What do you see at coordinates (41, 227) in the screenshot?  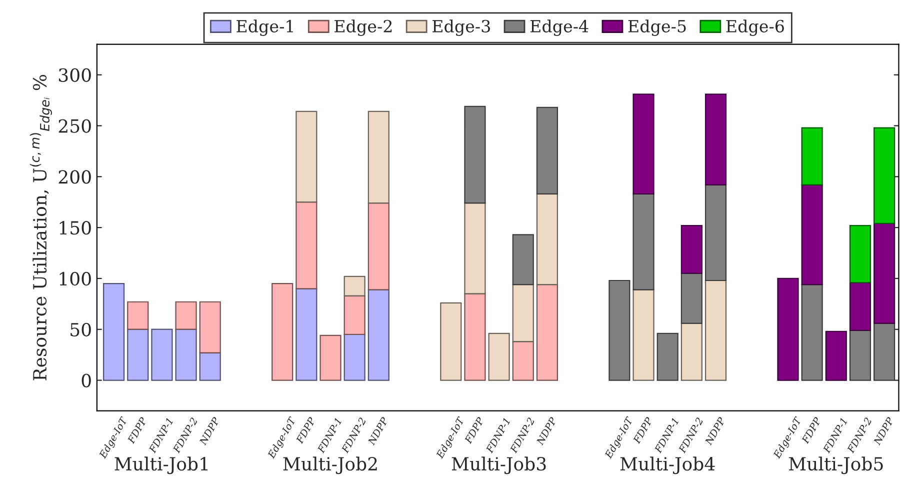 I see `y-axis-title: Resource Utilization, U$^{(c,m)}$$_{Edgeᵢ}$ %` at bounding box center [41, 227].